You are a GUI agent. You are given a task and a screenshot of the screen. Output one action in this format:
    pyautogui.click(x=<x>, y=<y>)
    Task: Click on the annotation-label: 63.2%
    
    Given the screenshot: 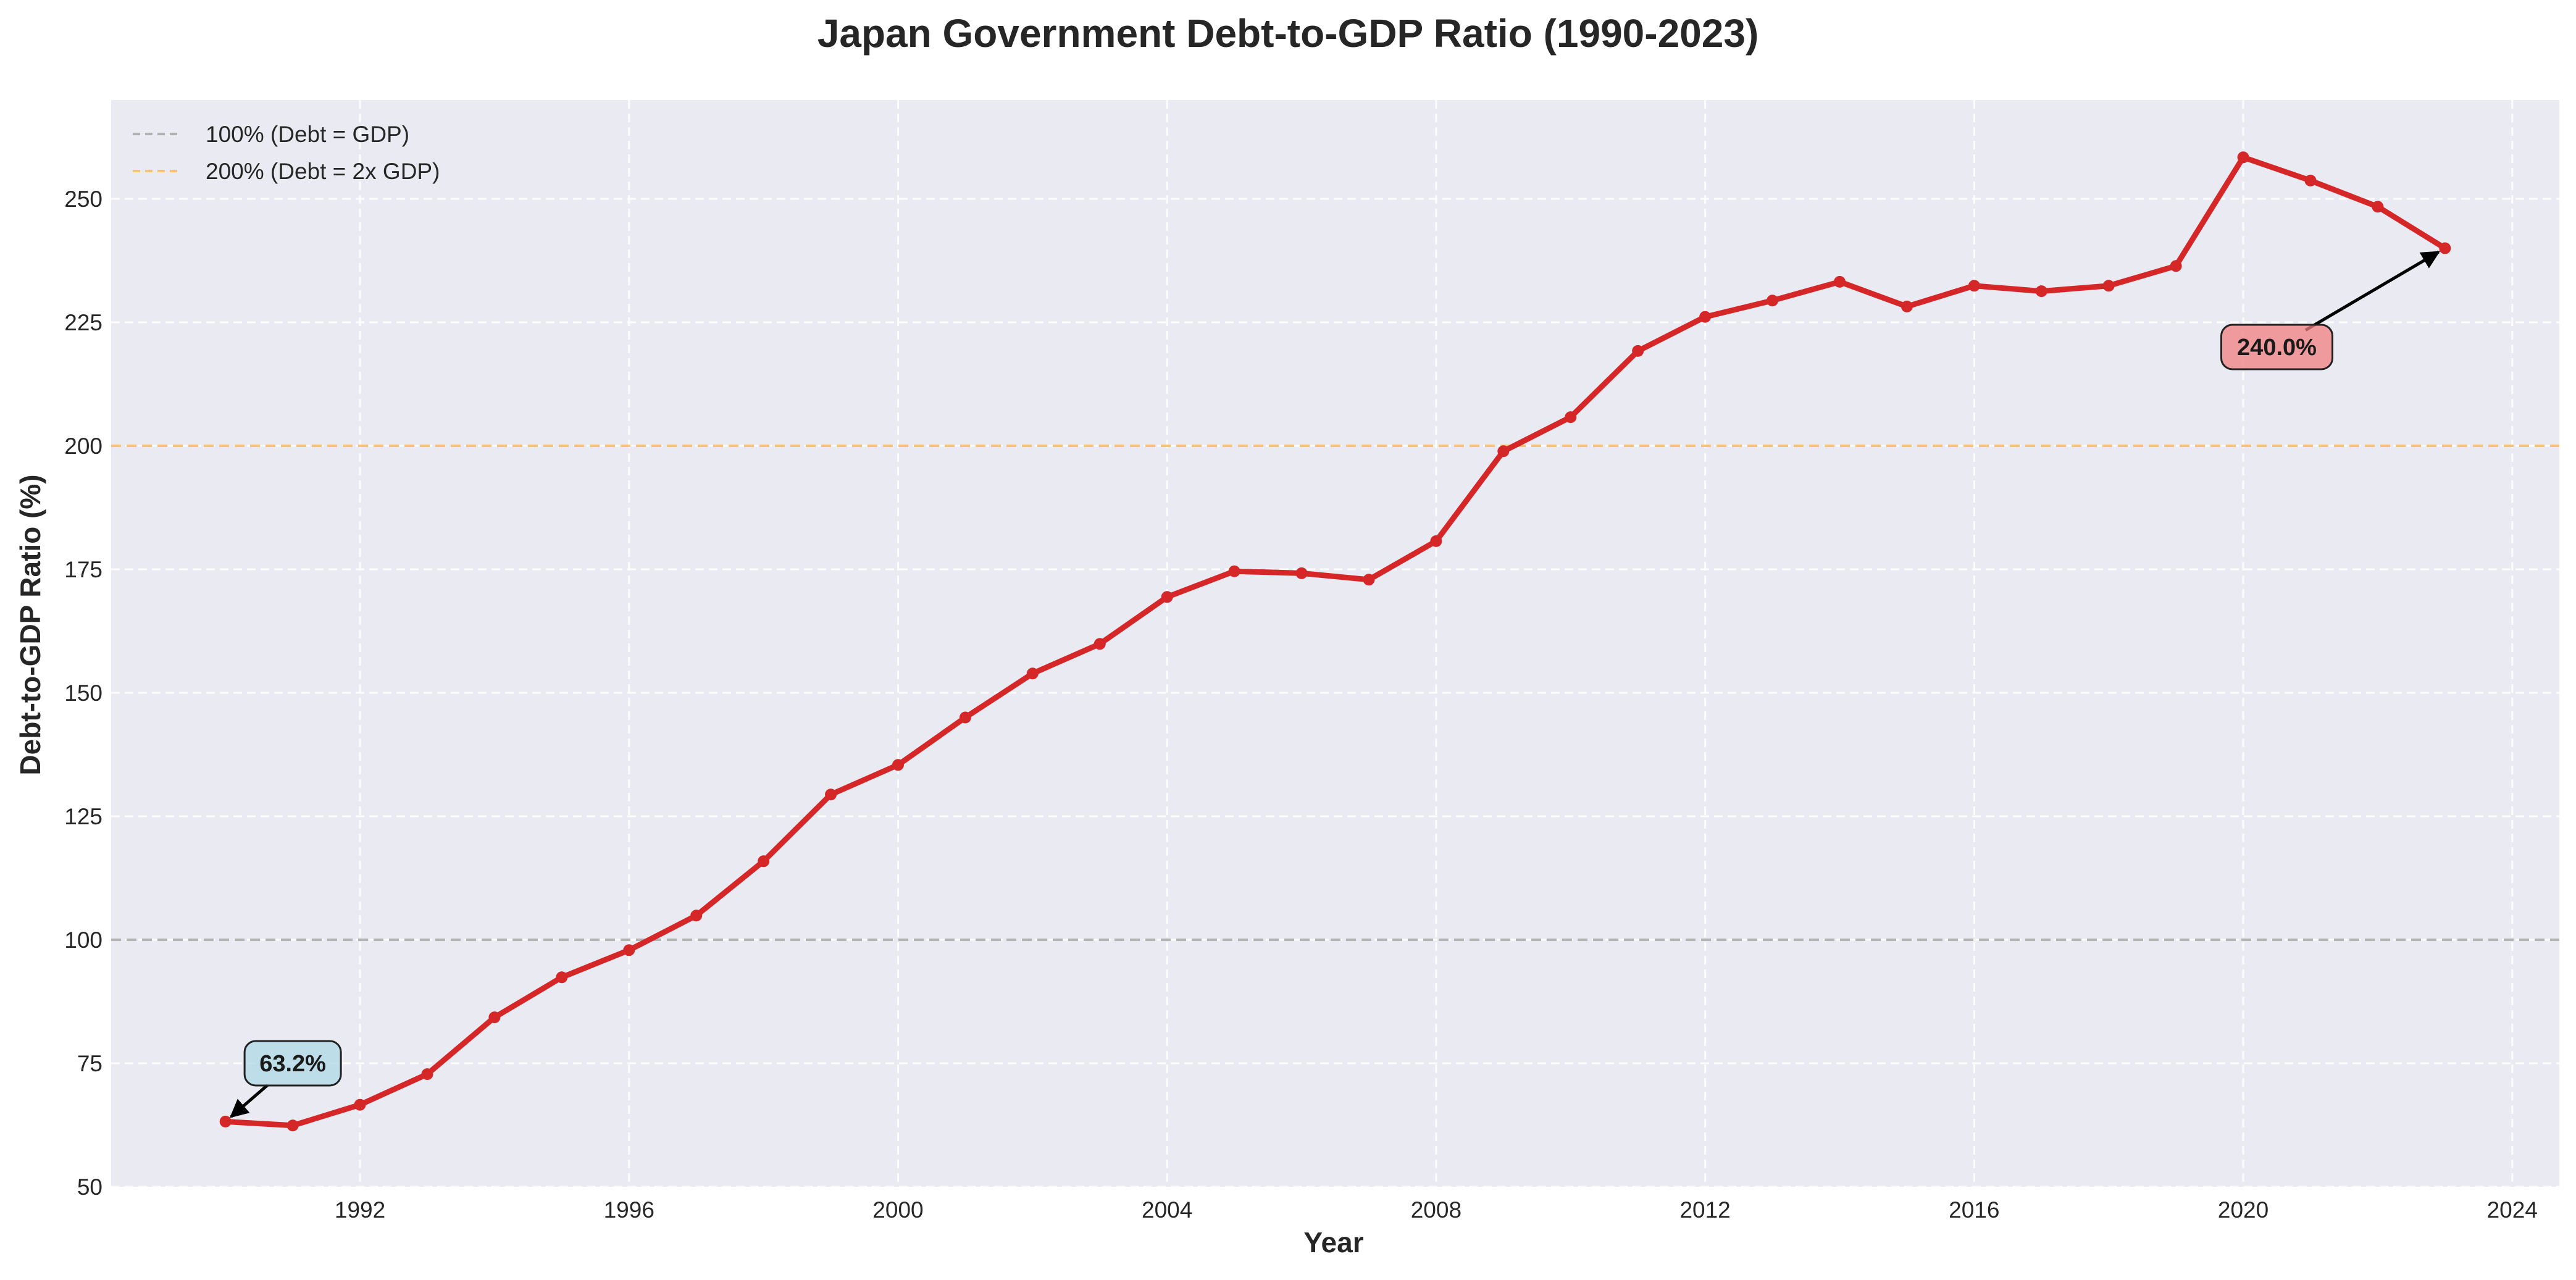 What is the action you would take?
    pyautogui.click(x=292, y=1064)
    